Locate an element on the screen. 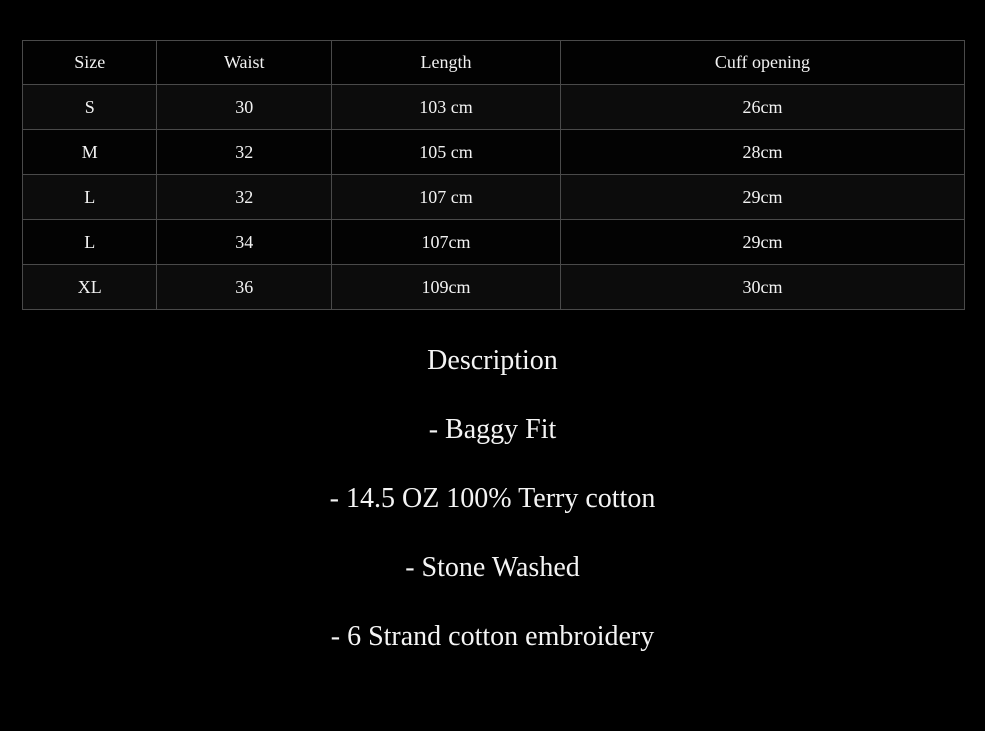 This screenshot has height=731, width=985. table-row: L 32 107 cm 29cm is located at coordinates (493, 197).